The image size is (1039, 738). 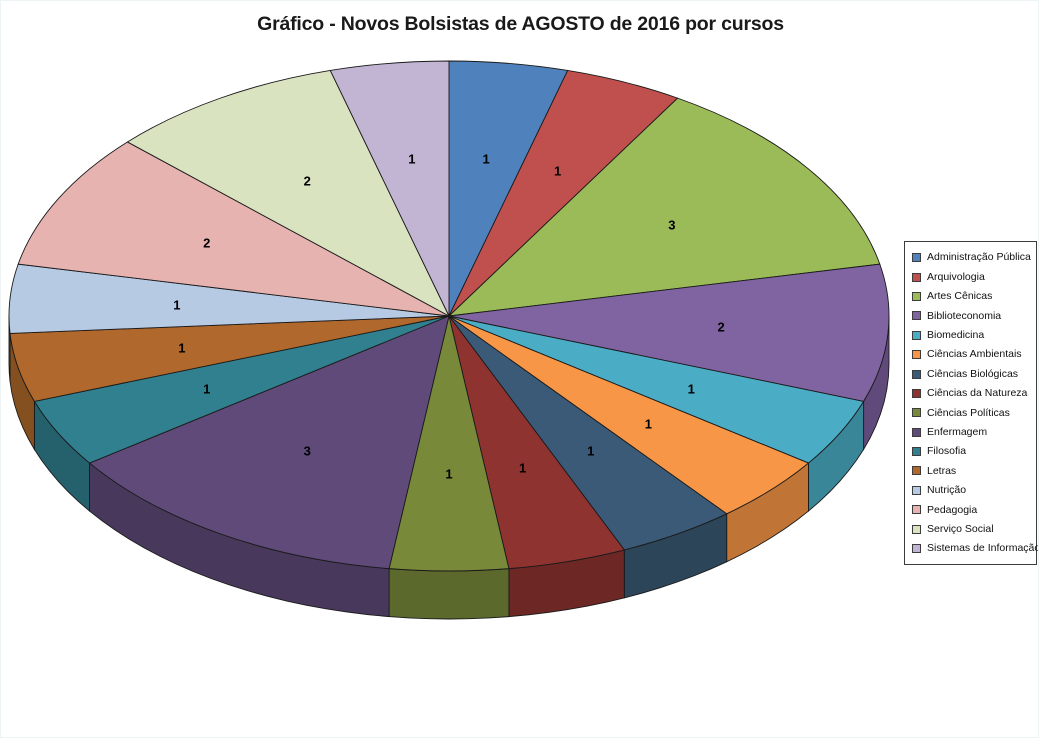 I want to click on legend-item-label: Administração Pública, so click(x=979, y=257).